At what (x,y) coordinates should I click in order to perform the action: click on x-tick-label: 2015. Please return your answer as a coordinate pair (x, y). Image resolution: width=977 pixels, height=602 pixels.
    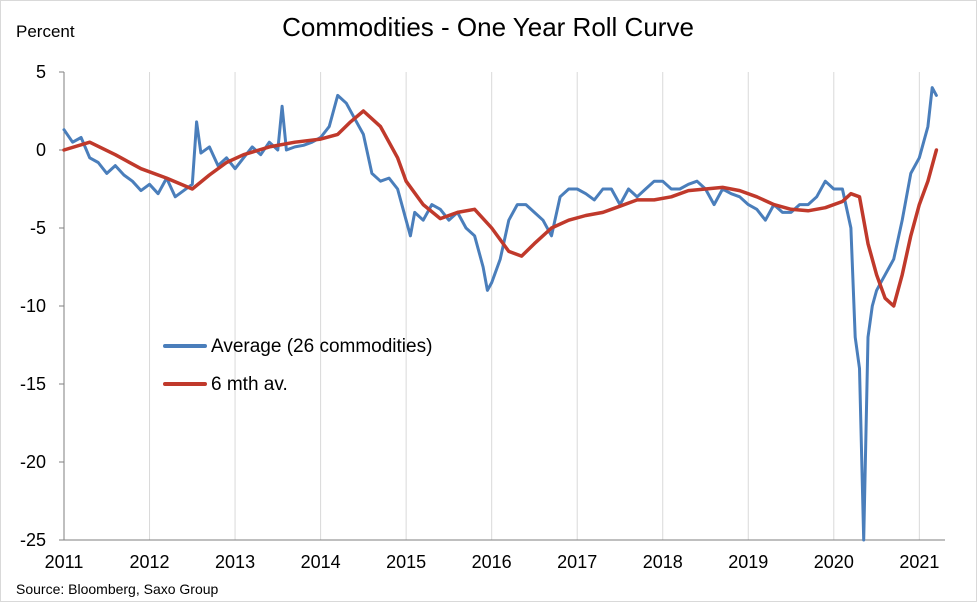
    Looking at the image, I should click on (406, 562).